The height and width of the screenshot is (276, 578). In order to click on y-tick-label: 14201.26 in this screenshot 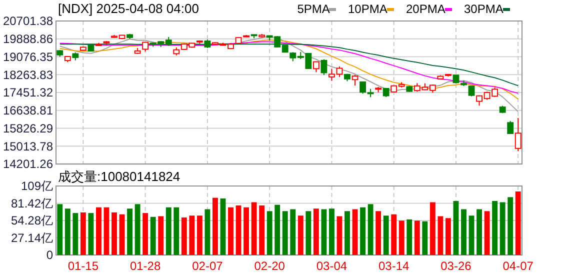, I will do `click(28, 164)`.